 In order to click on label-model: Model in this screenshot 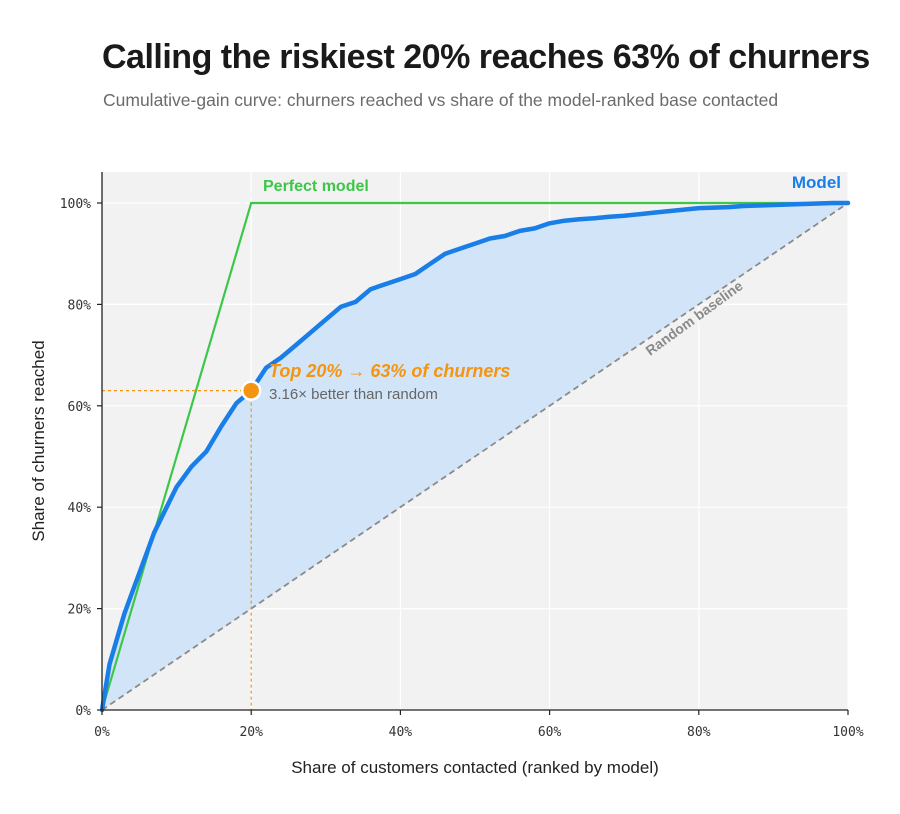, I will do `click(816, 182)`.